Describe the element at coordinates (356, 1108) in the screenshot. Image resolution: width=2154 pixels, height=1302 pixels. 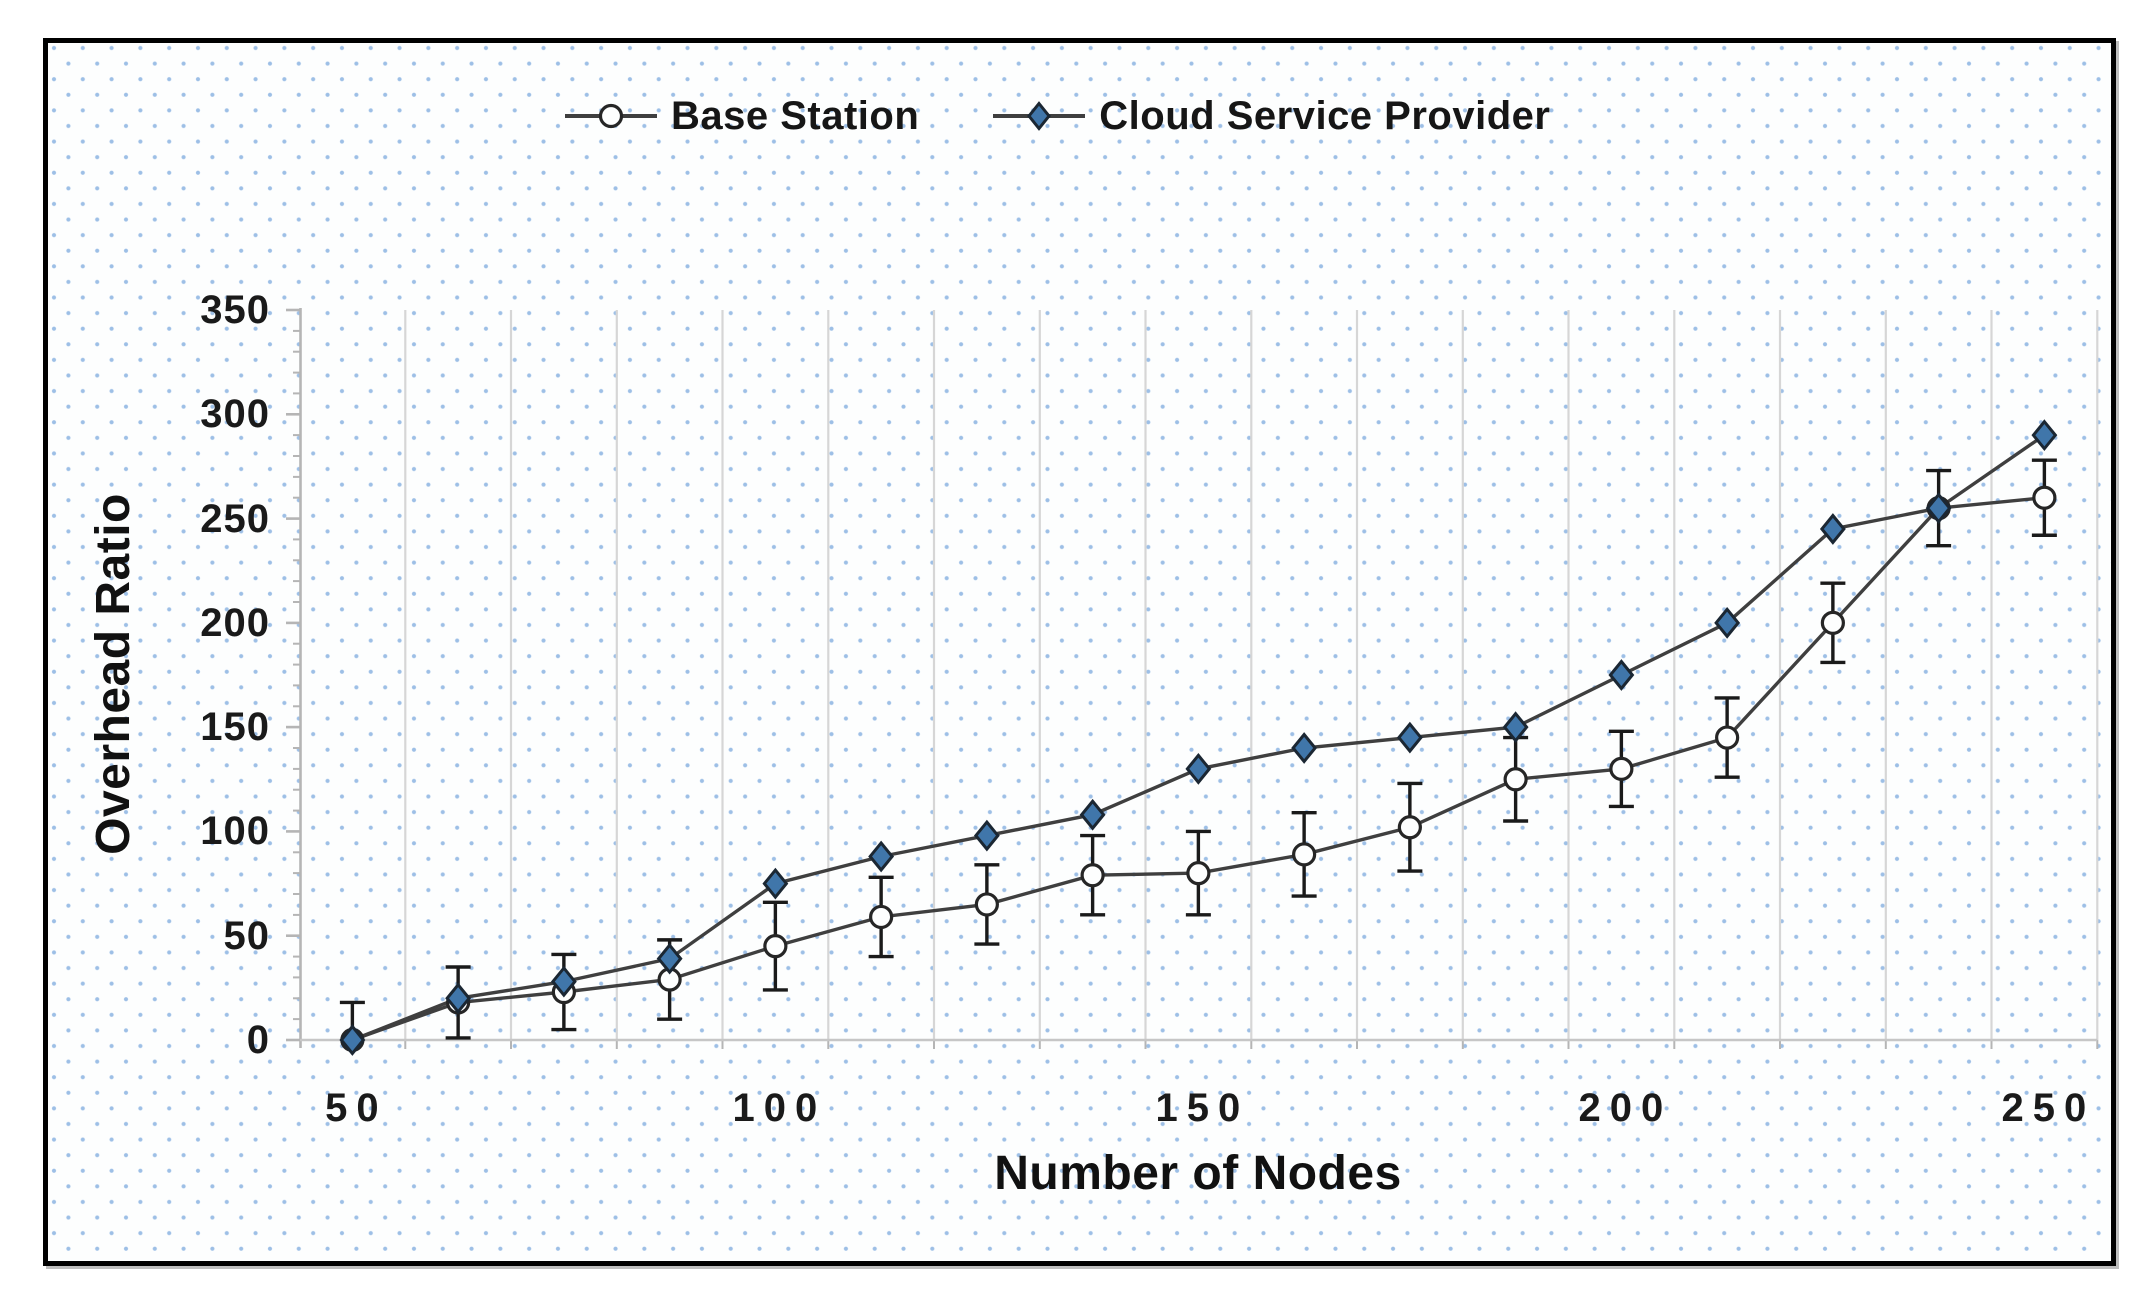
I see `x-tick-label: 50` at that location.